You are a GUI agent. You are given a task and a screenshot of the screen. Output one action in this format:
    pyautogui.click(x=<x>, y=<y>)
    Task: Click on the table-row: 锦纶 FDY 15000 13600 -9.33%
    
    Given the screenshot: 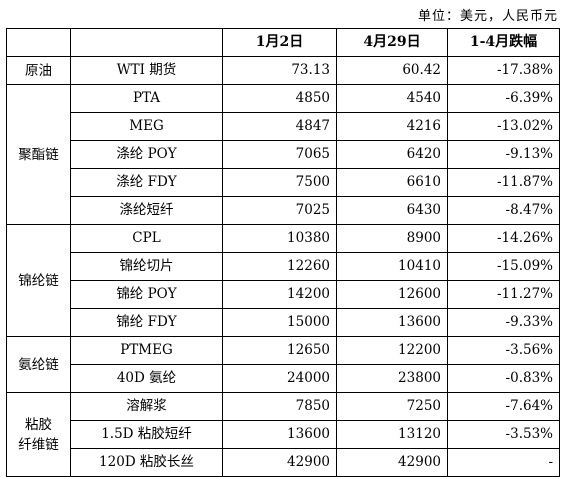 What is the action you would take?
    pyautogui.click(x=283, y=322)
    